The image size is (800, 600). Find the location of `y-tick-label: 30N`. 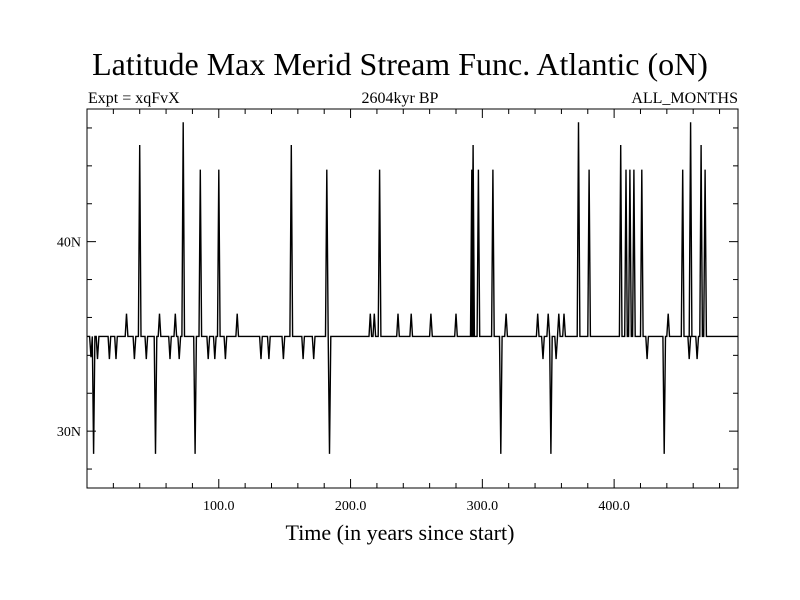

y-tick-label: 30N is located at coordinates (69, 432).